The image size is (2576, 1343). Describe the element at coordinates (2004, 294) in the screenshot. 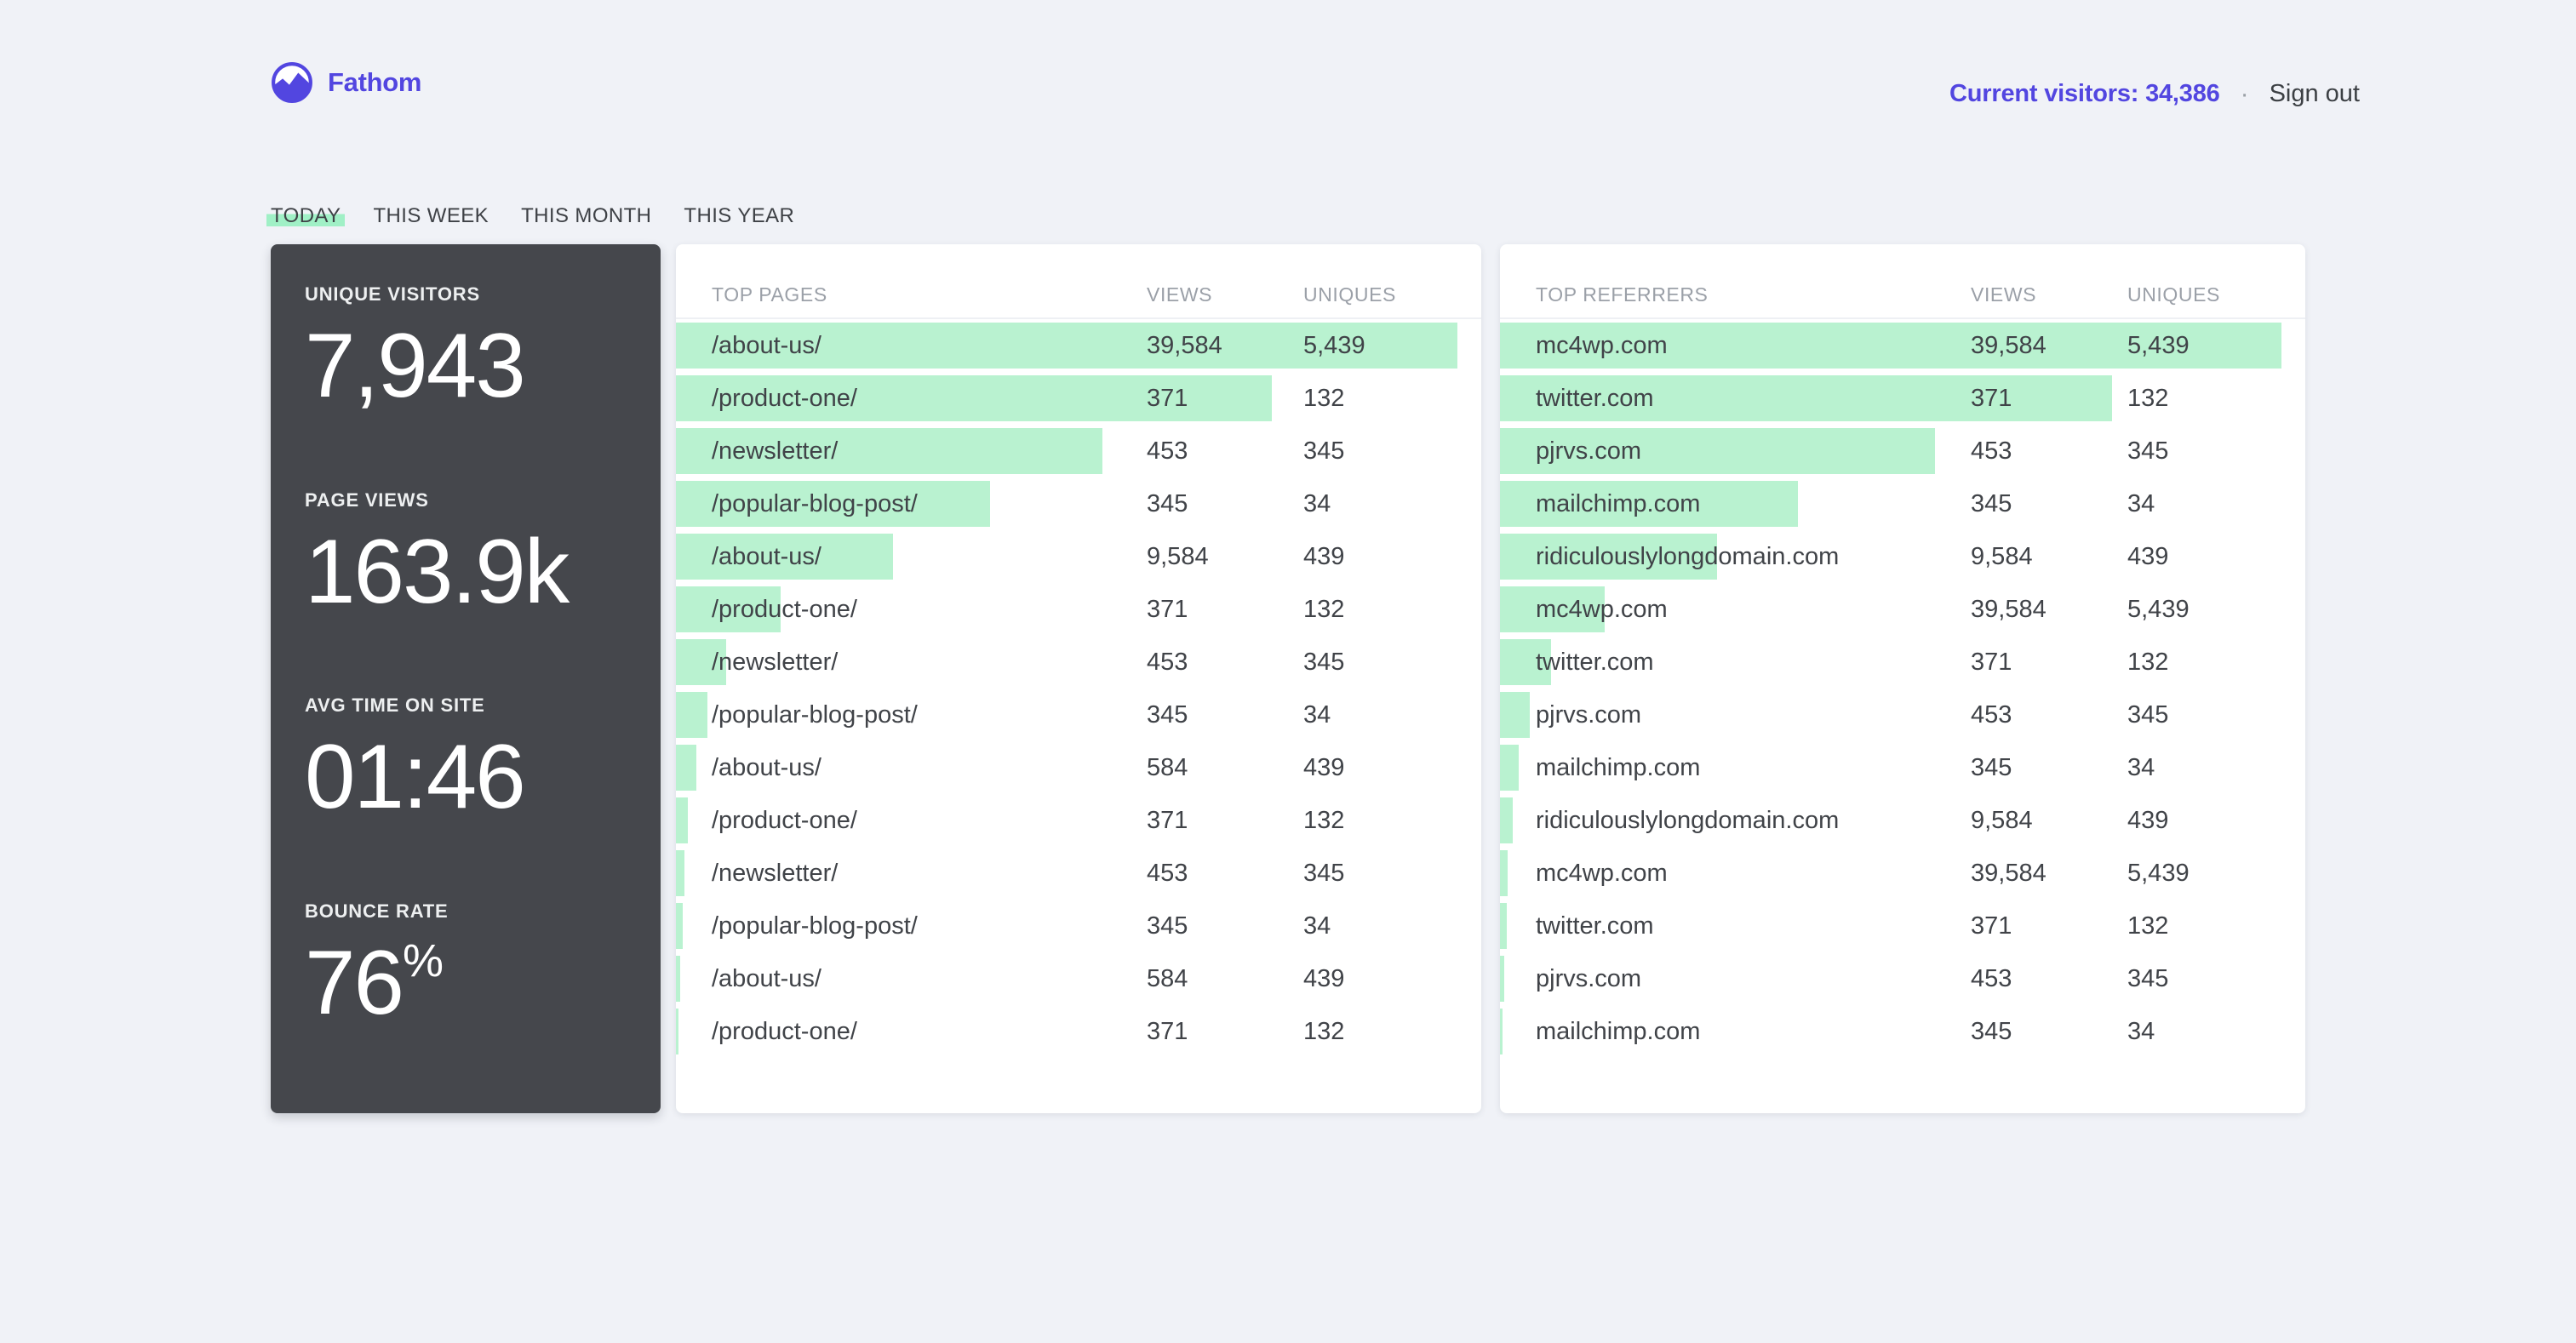

I see `column-views: VIEWS` at that location.